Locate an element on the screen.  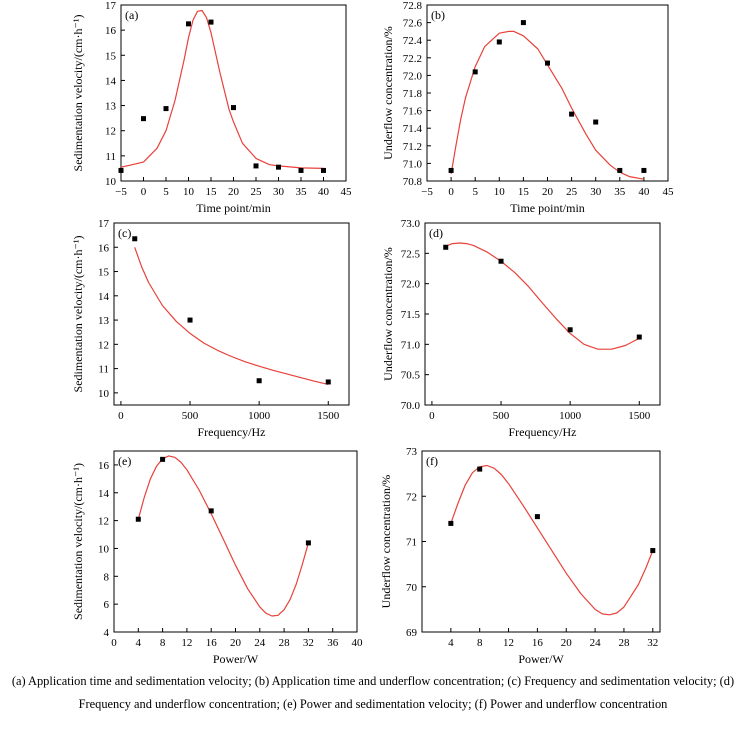
x-tick-label: 500 is located at coordinates (501, 416).